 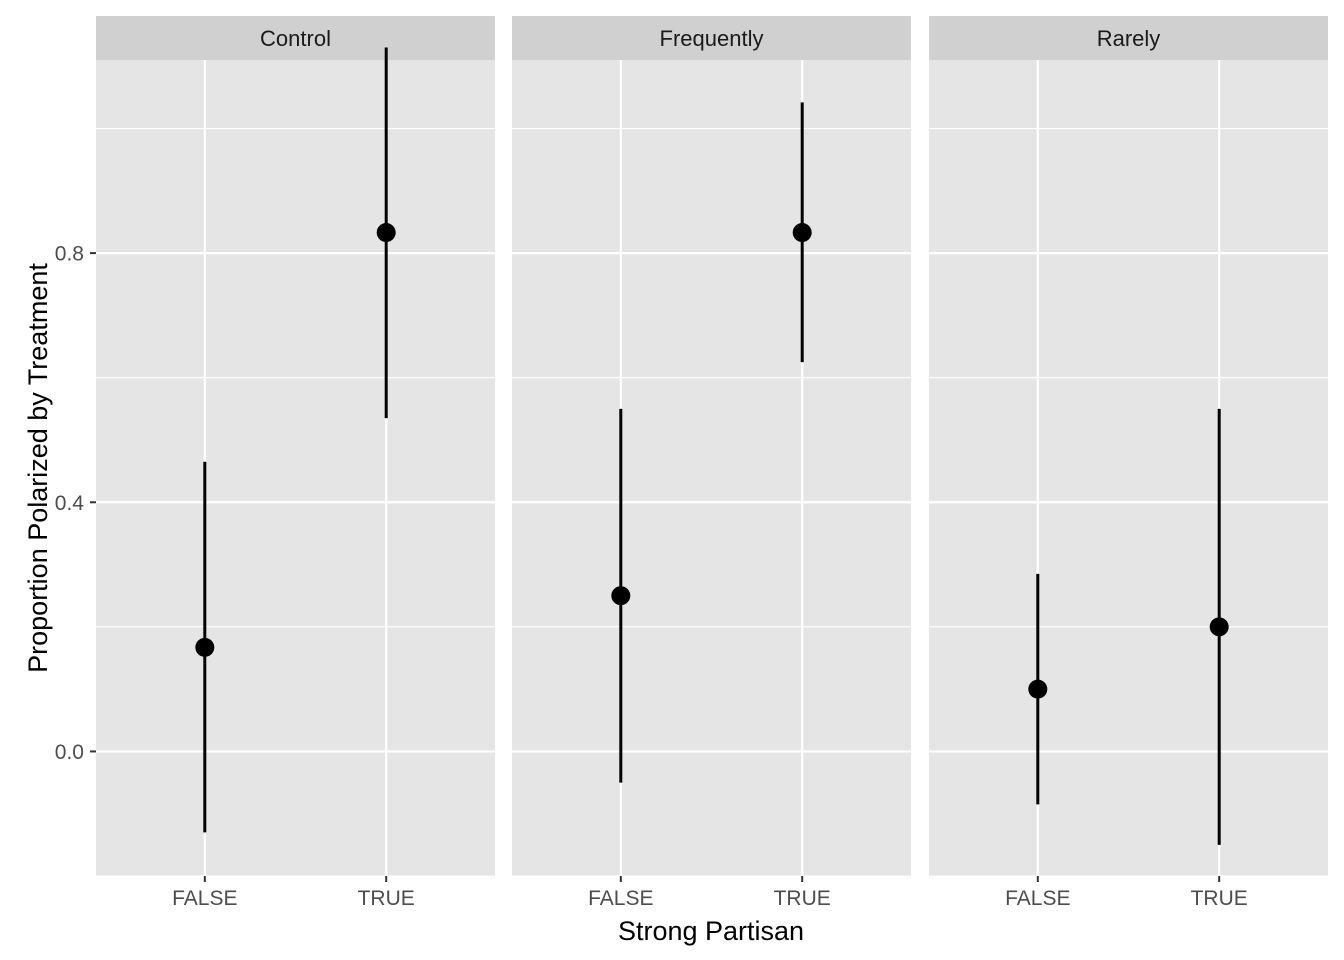 What do you see at coordinates (69, 254) in the screenshot?
I see `y-tick-label: 0.8` at bounding box center [69, 254].